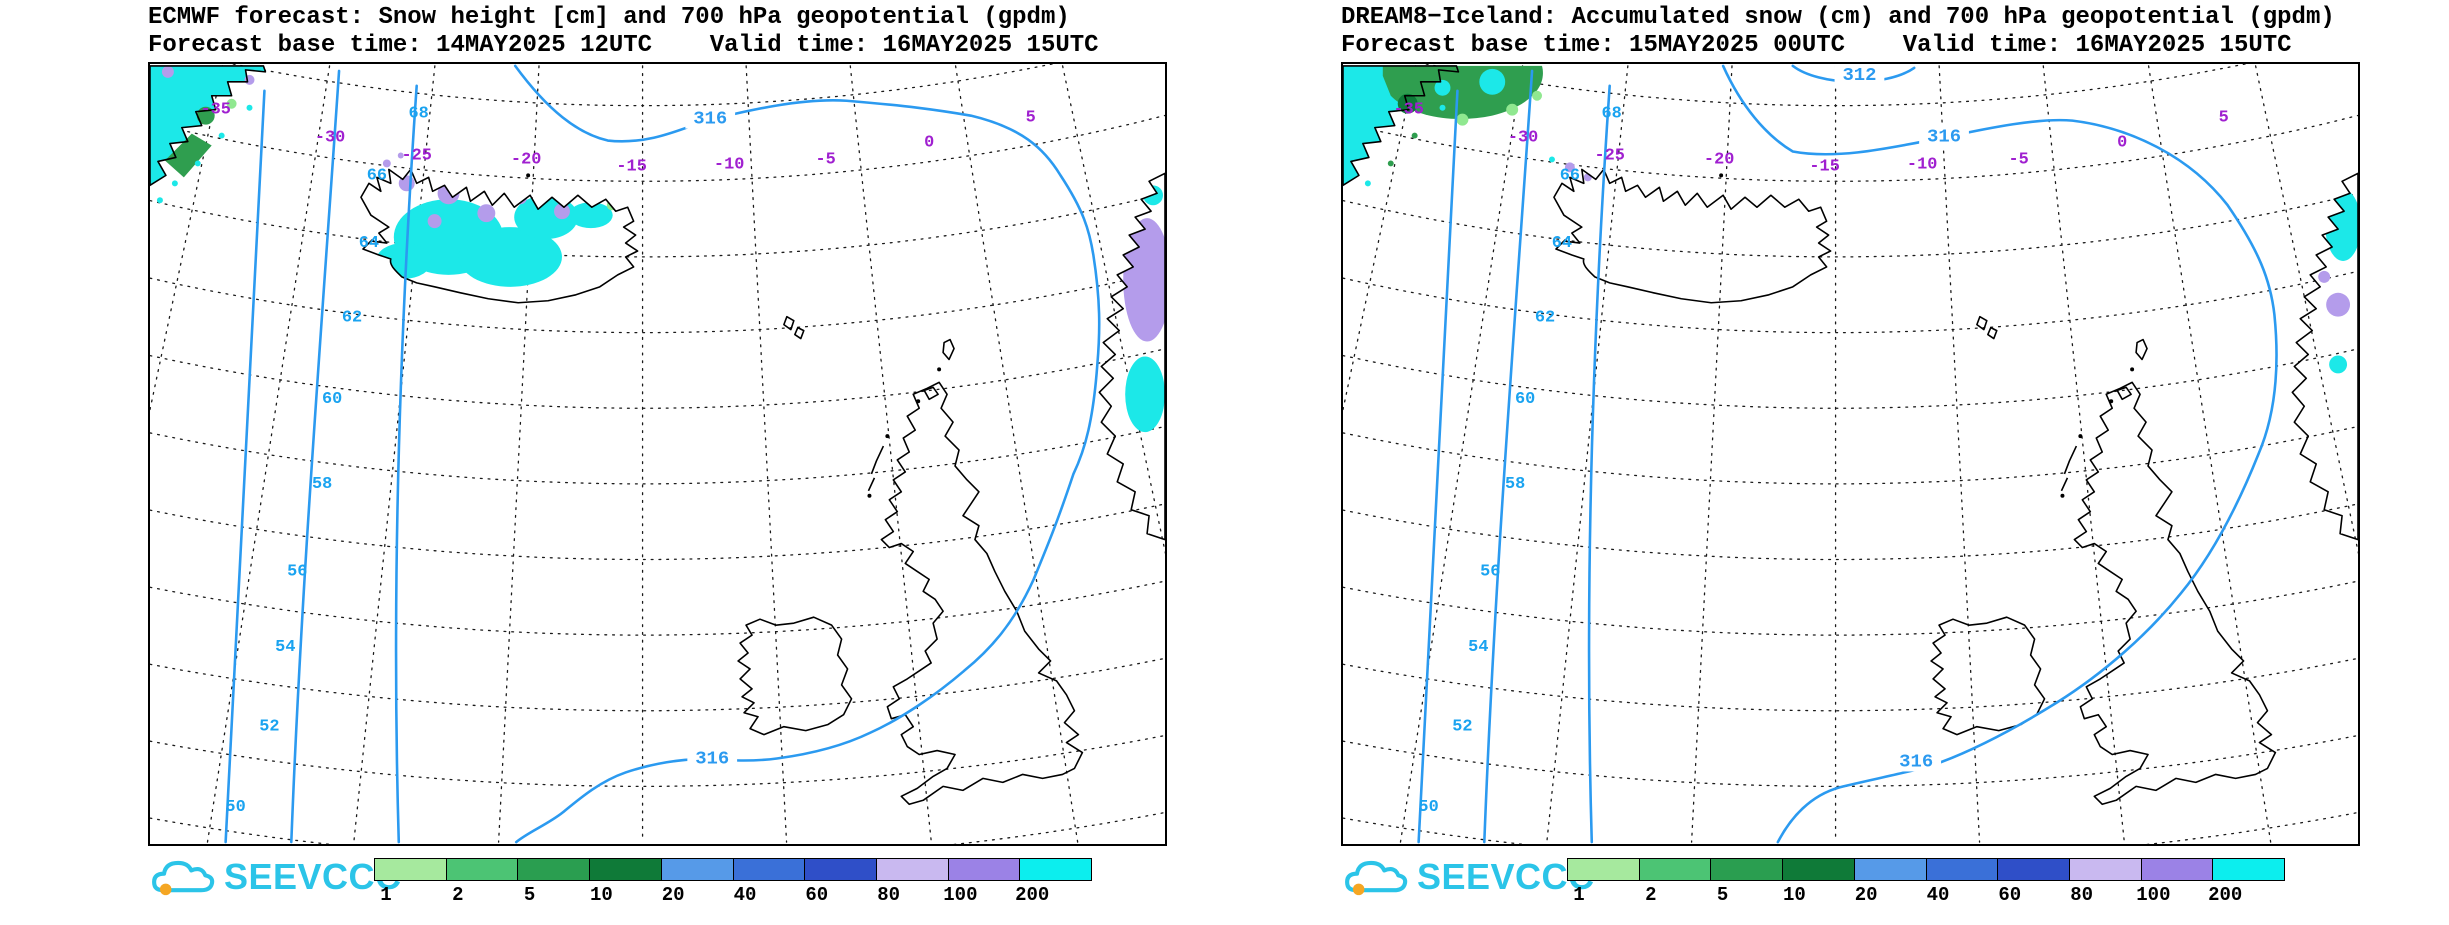 The height and width of the screenshot is (925, 2449). Describe the element at coordinates (1032, 895) in the screenshot. I see `colorbar-tick-label: 200` at that location.